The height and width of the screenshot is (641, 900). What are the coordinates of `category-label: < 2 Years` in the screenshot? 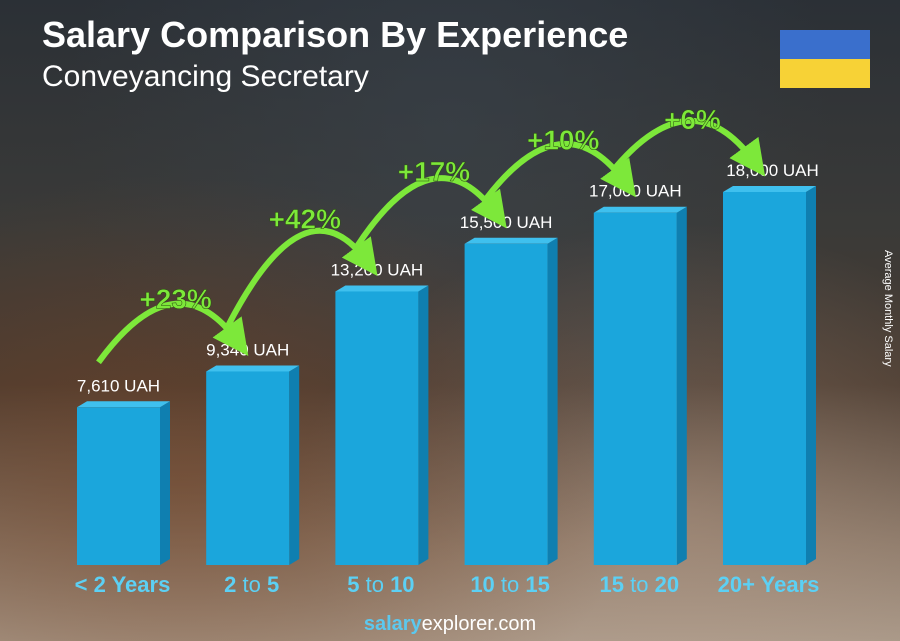 It's located at (123, 584).